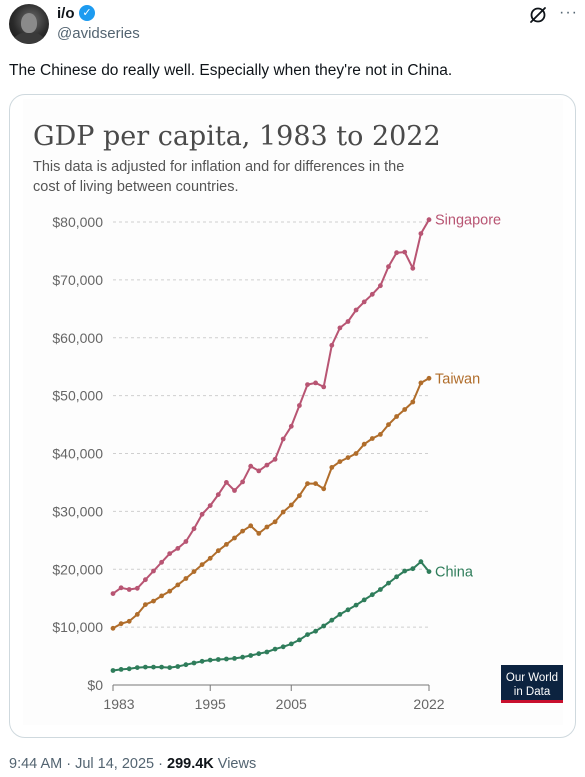 The width and height of the screenshot is (585, 777). Describe the element at coordinates (77, 627) in the screenshot. I see `y-tick-label: $10,000` at that location.